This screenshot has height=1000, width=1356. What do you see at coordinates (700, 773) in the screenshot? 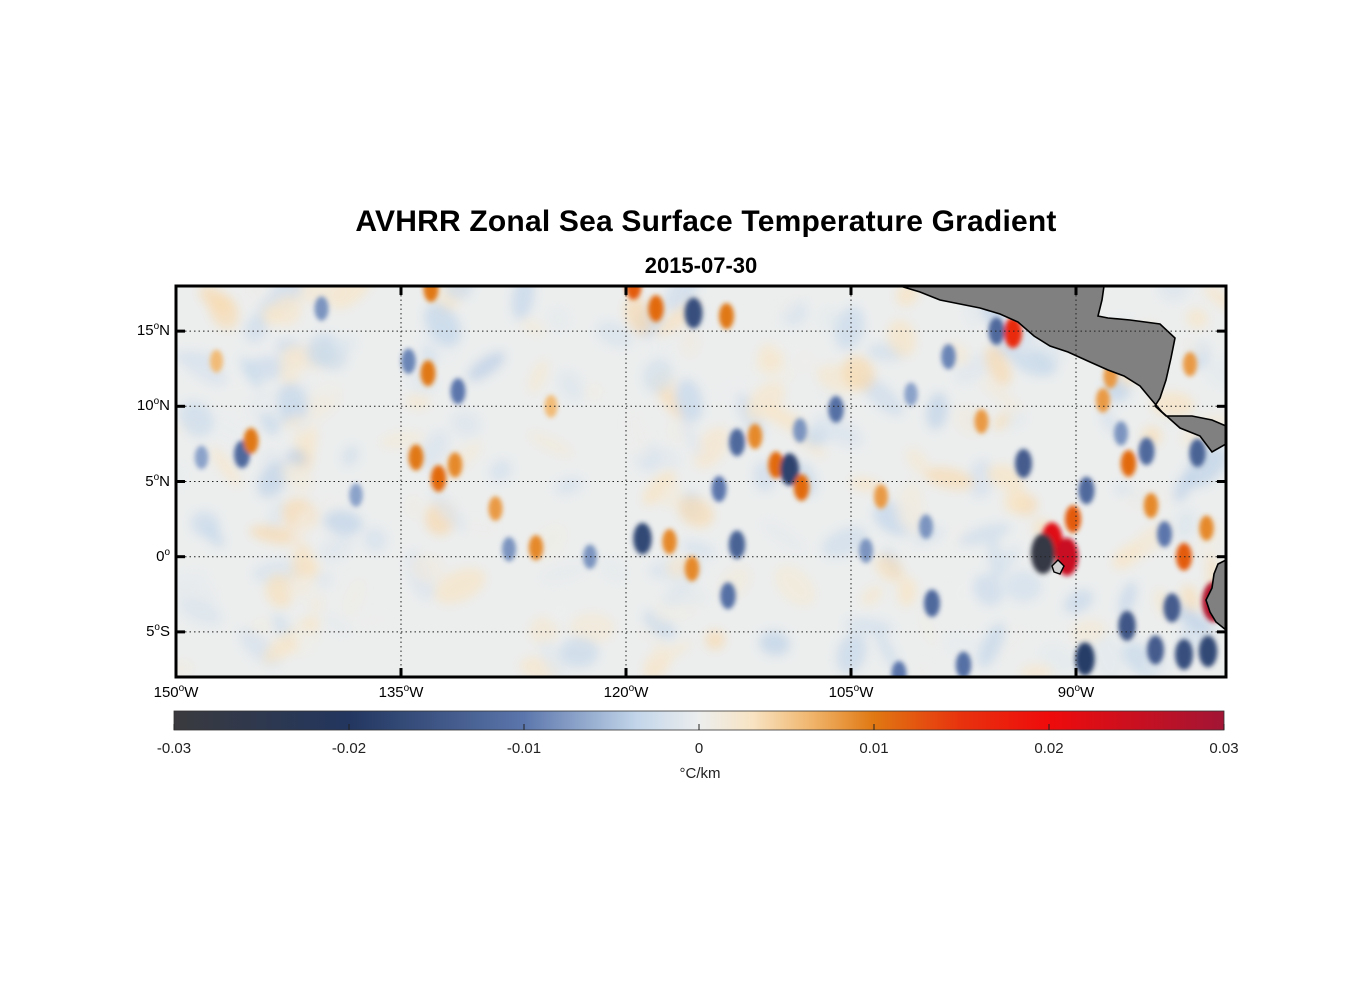
I see `colorbar-units: °C/km` at bounding box center [700, 773].